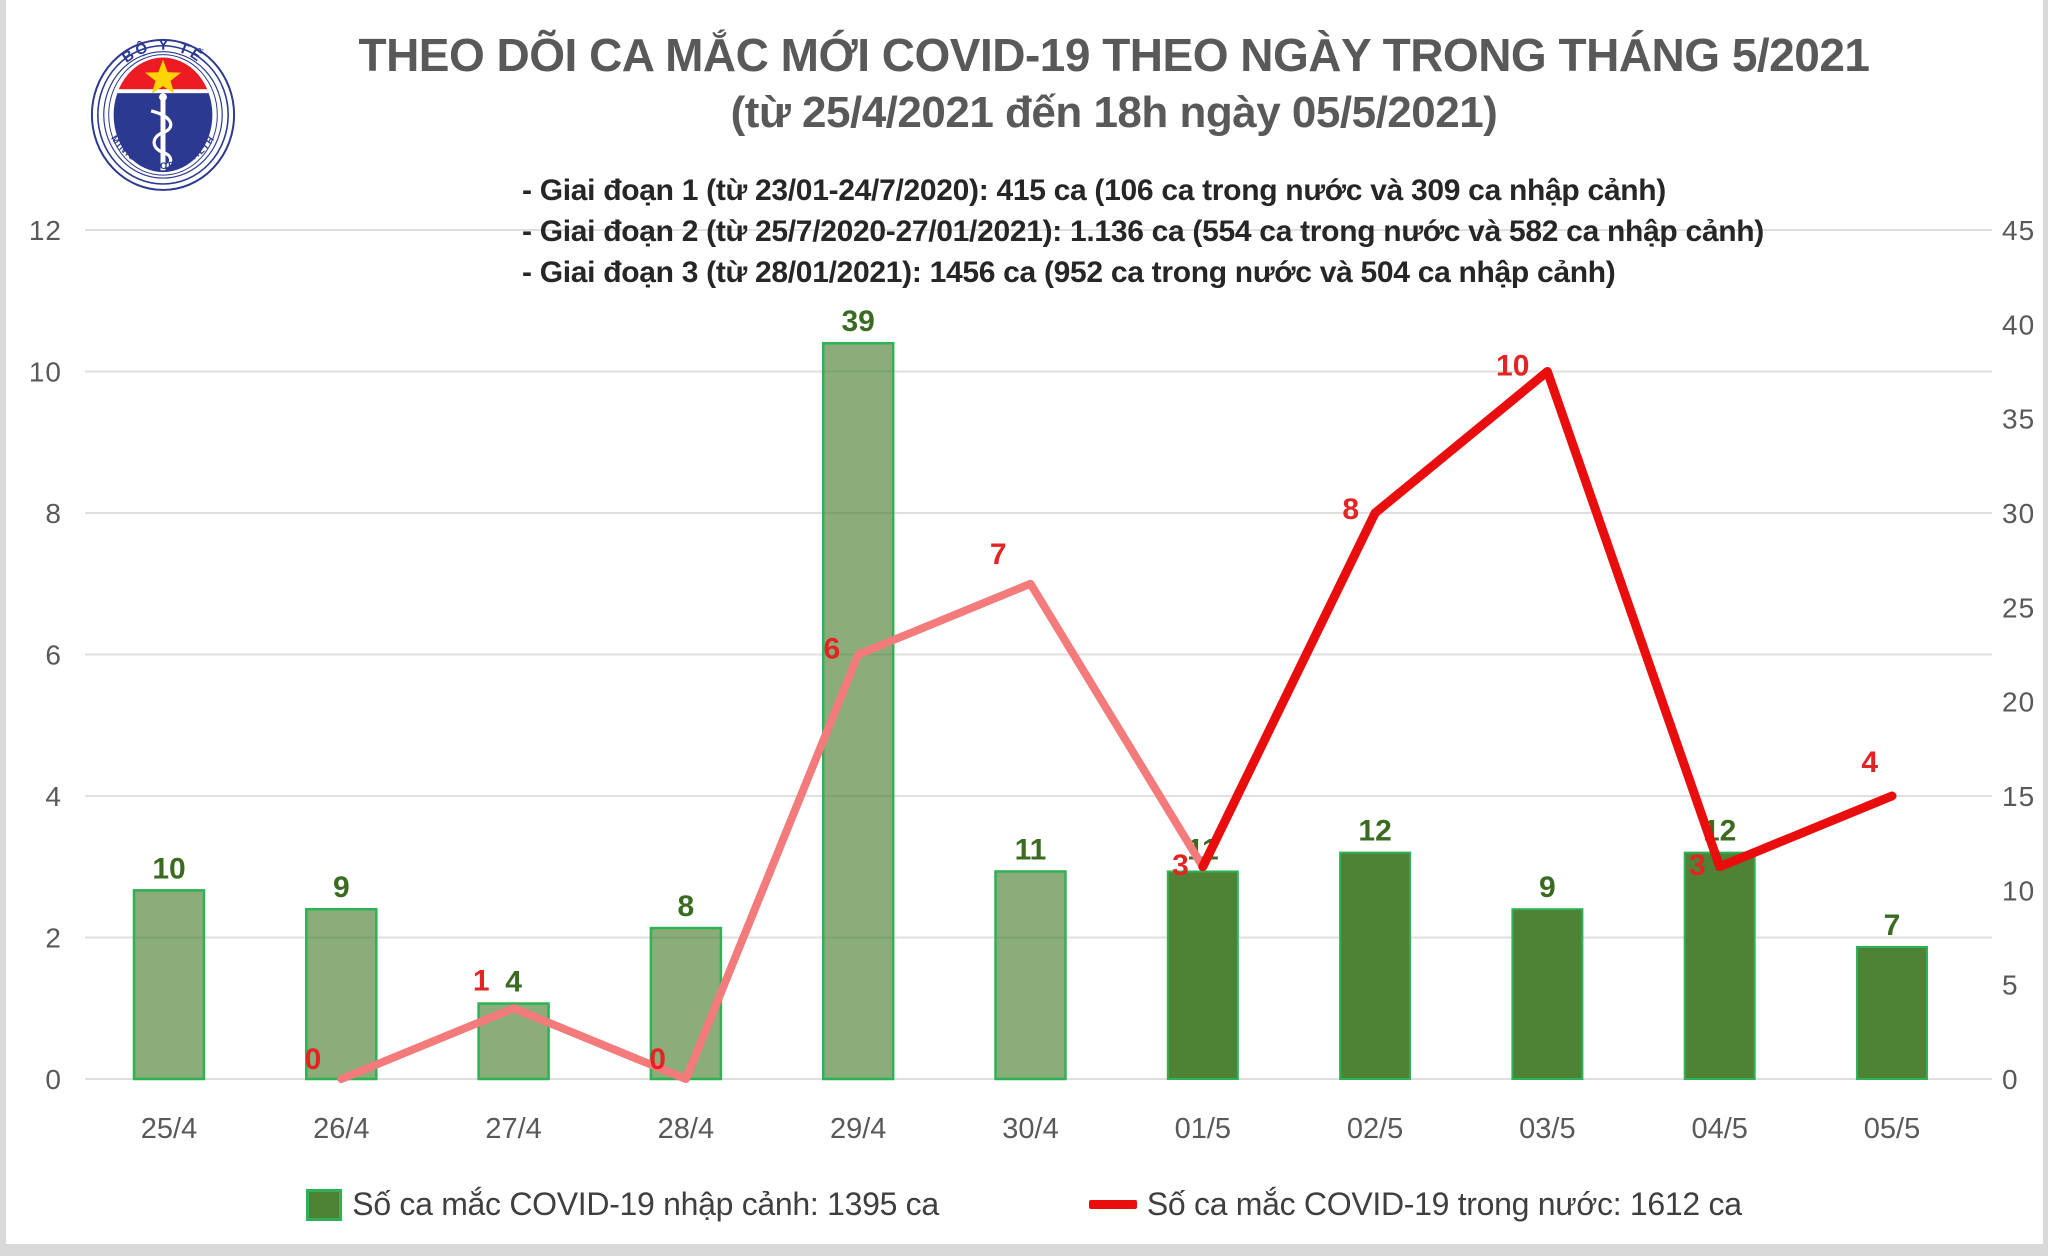 This screenshot has width=2048, height=1256. Describe the element at coordinates (168, 868) in the screenshot. I see `bar-value-label: 10` at that location.